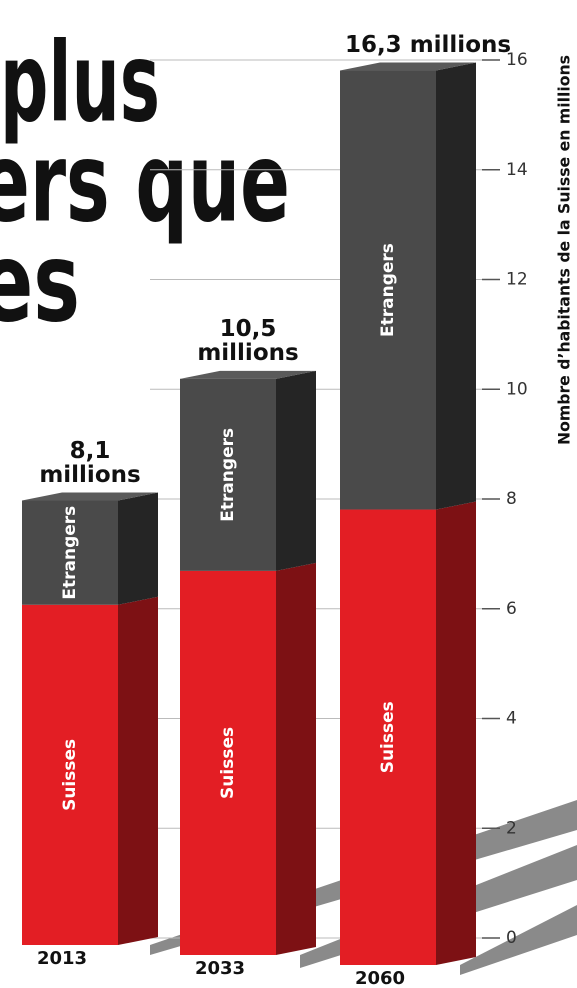 Image resolution: width=577 pixels, height=988 pixels. I want to click on title-line: plus, so click(80, 82).